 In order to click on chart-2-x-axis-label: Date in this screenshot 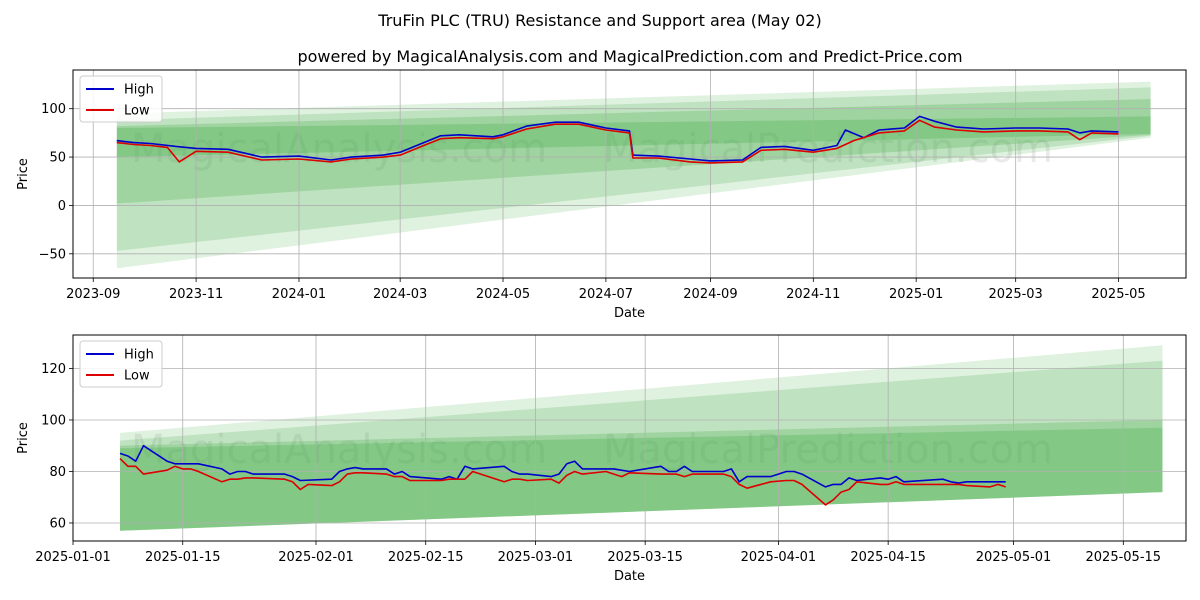, I will do `click(629, 576)`.